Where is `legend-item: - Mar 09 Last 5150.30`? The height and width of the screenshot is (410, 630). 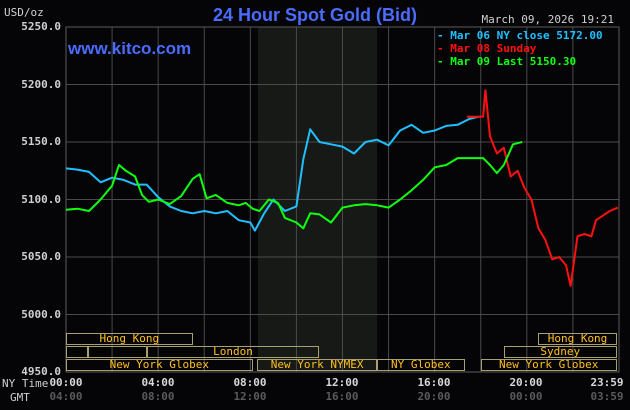
legend-item: - Mar 09 Last 5150.30 is located at coordinates (507, 61).